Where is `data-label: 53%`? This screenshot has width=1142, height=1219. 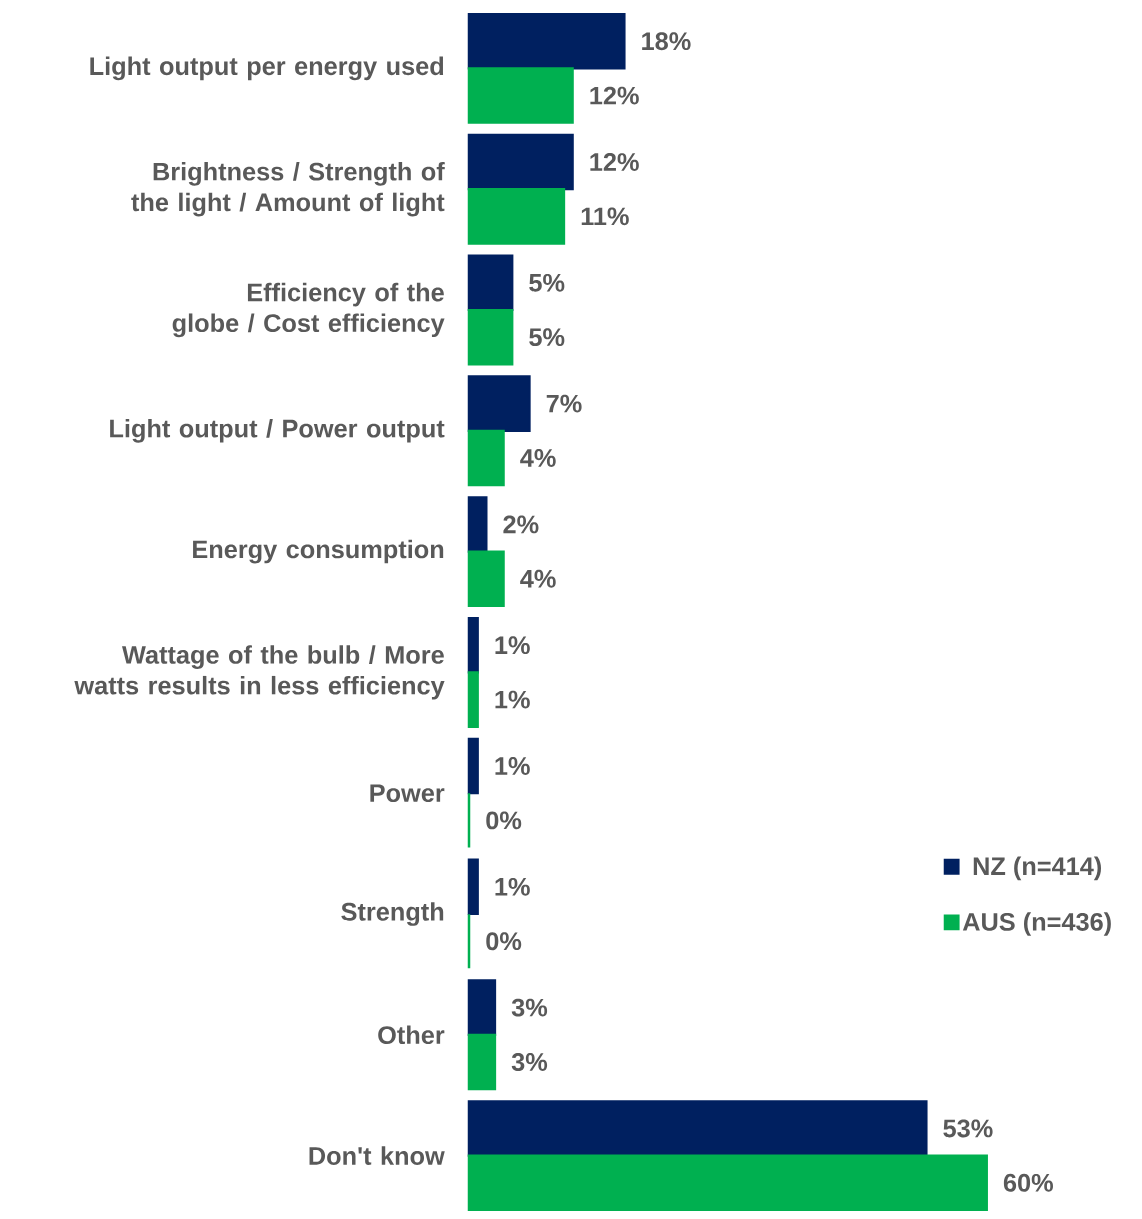
data-label: 53% is located at coordinates (968, 1128).